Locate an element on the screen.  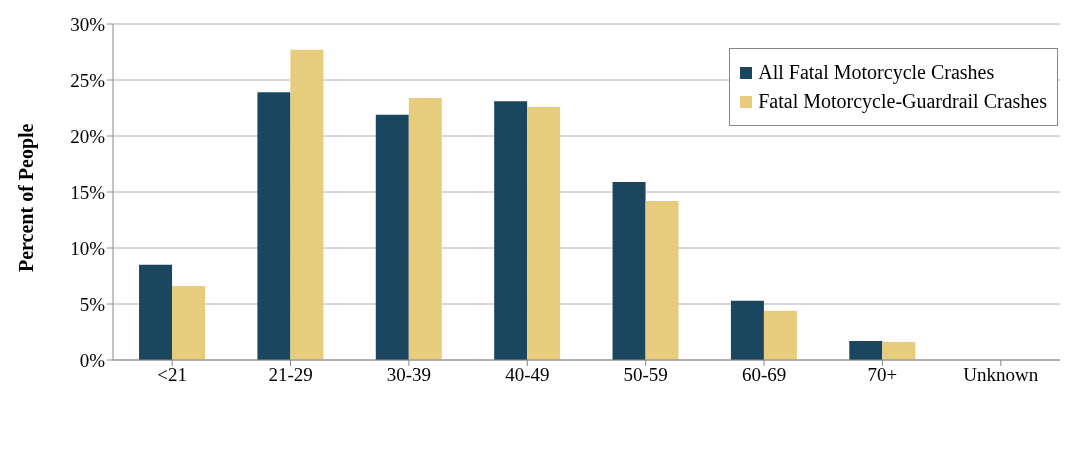
x-tick-label: 50-59 is located at coordinates (645, 375).